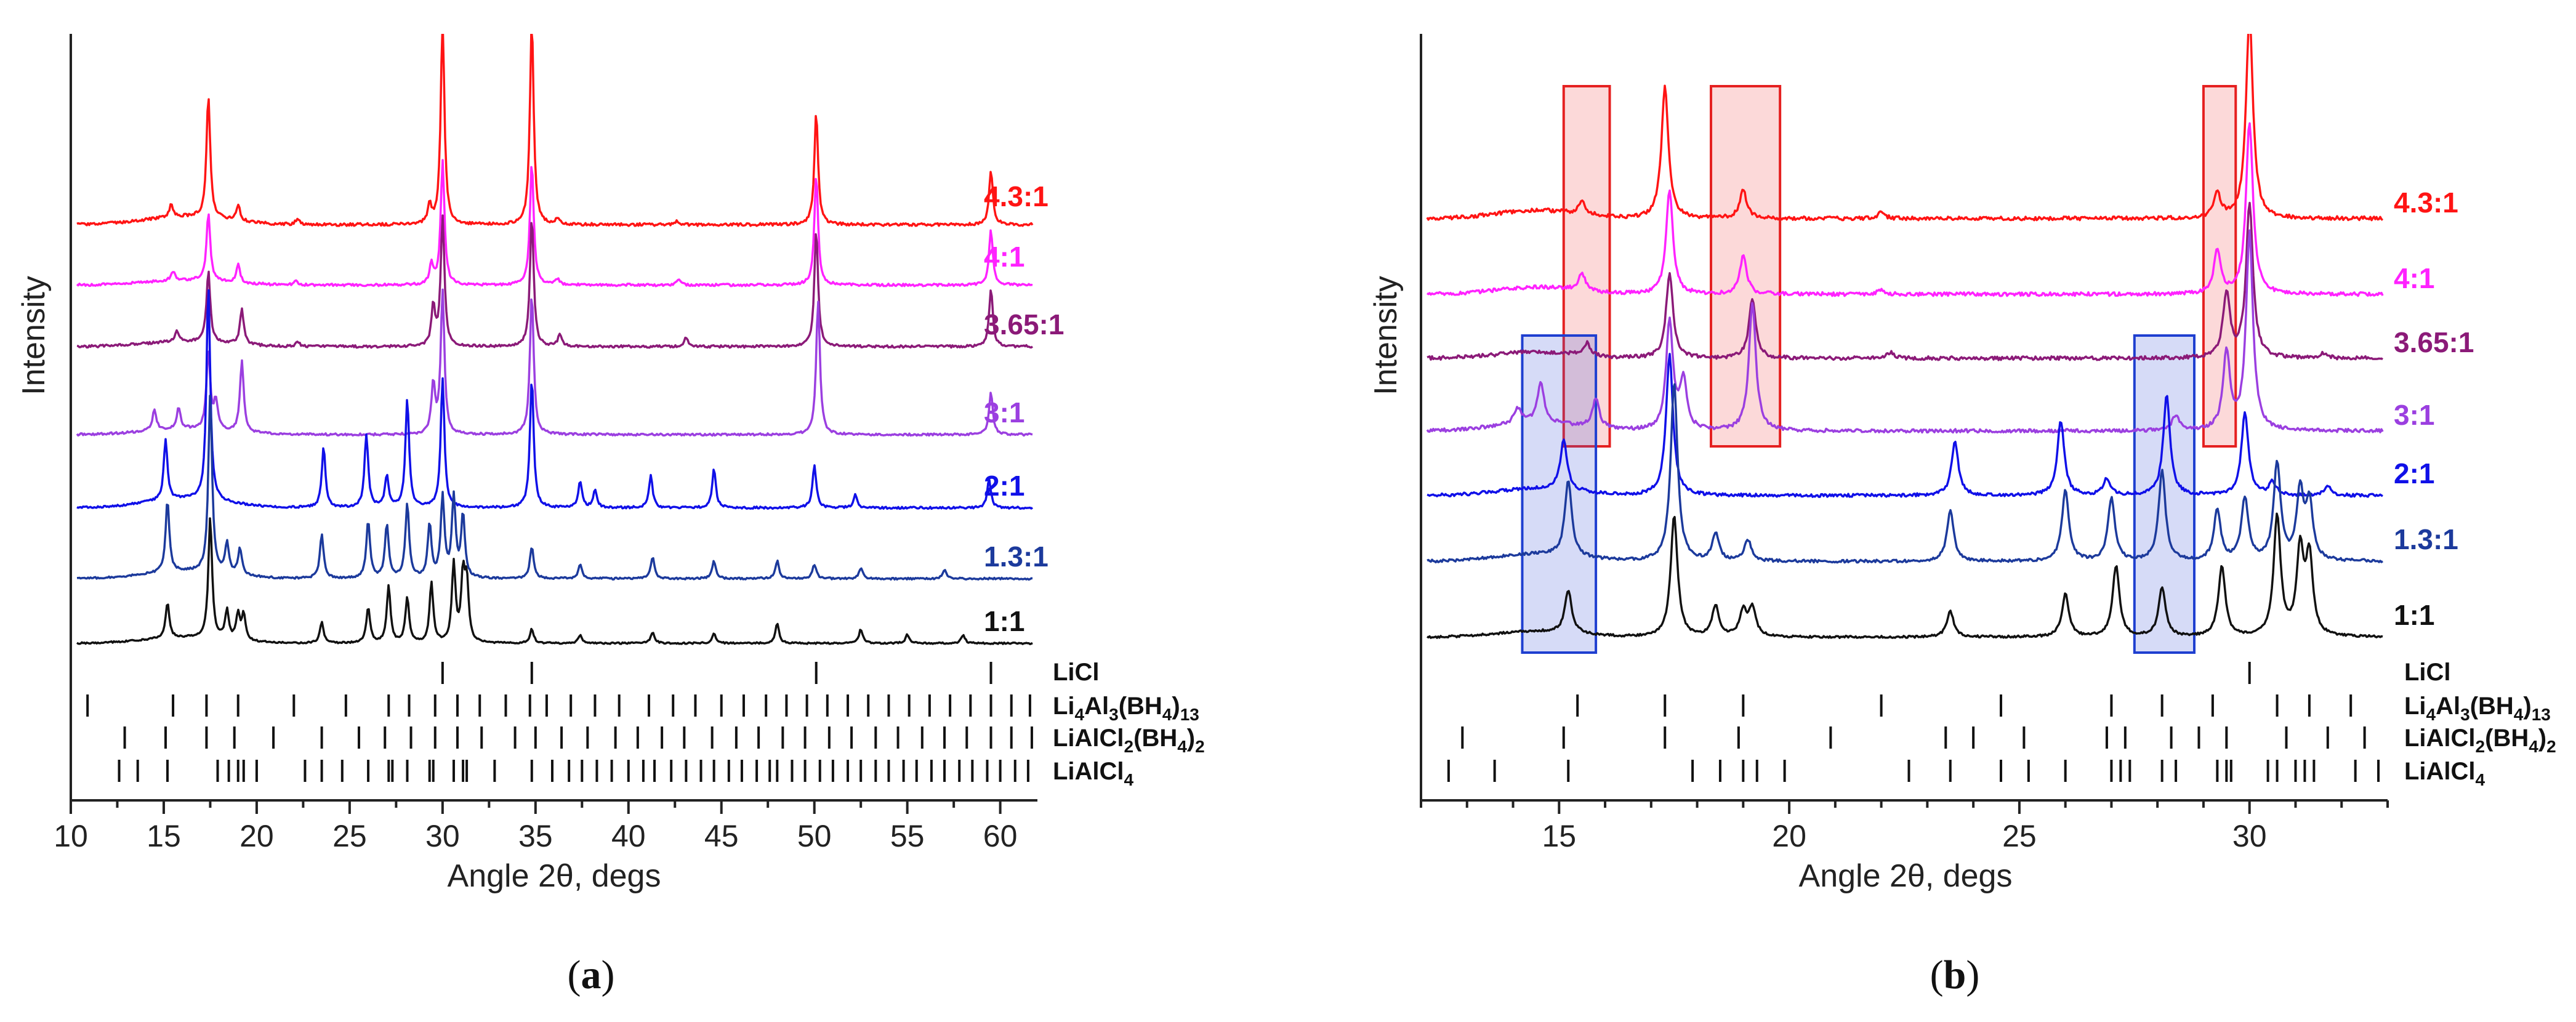 Image resolution: width=2576 pixels, height=1022 pixels. Describe the element at coordinates (591, 974) in the screenshot. I see `panel-a-caption: (a)` at that location.